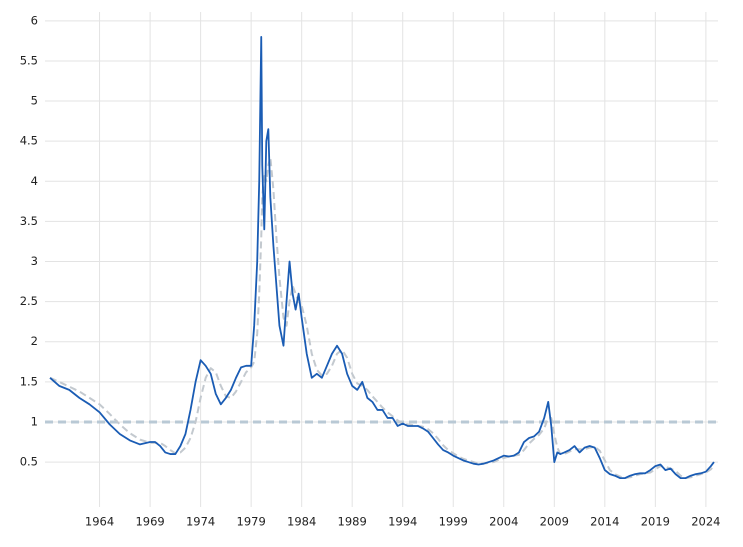 This screenshot has height=547, width=743. What do you see at coordinates (200, 522) in the screenshot?
I see `x-tick-label: 1974` at bounding box center [200, 522].